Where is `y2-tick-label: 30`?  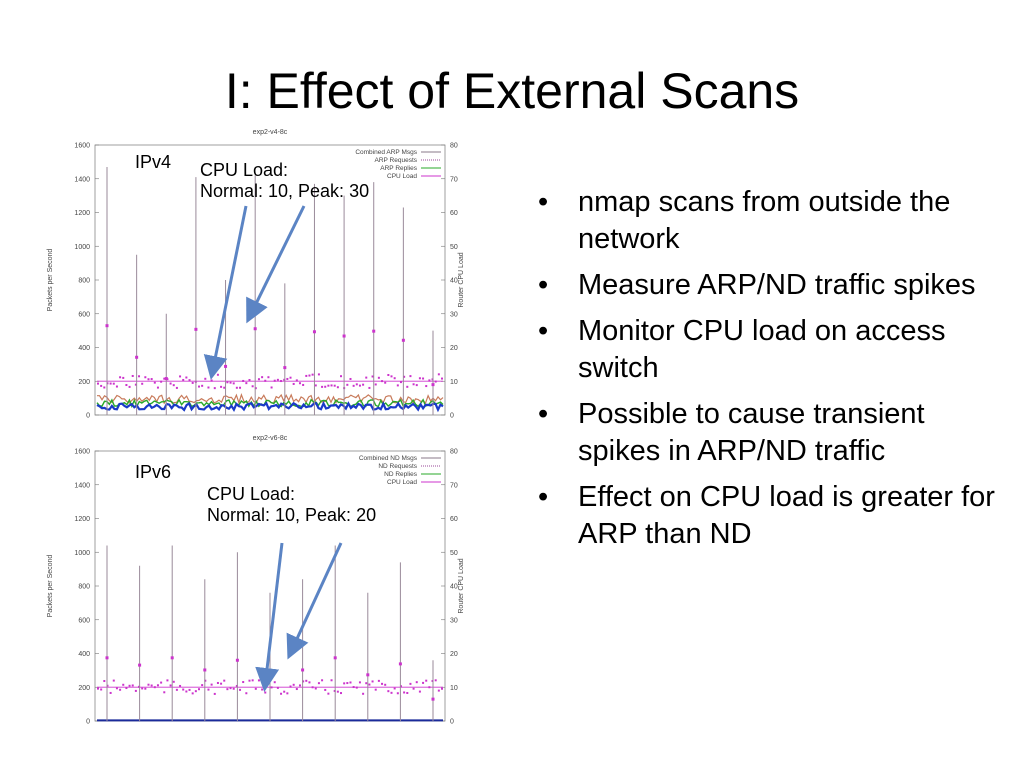
y2-tick-label: 30 is located at coordinates (454, 314).